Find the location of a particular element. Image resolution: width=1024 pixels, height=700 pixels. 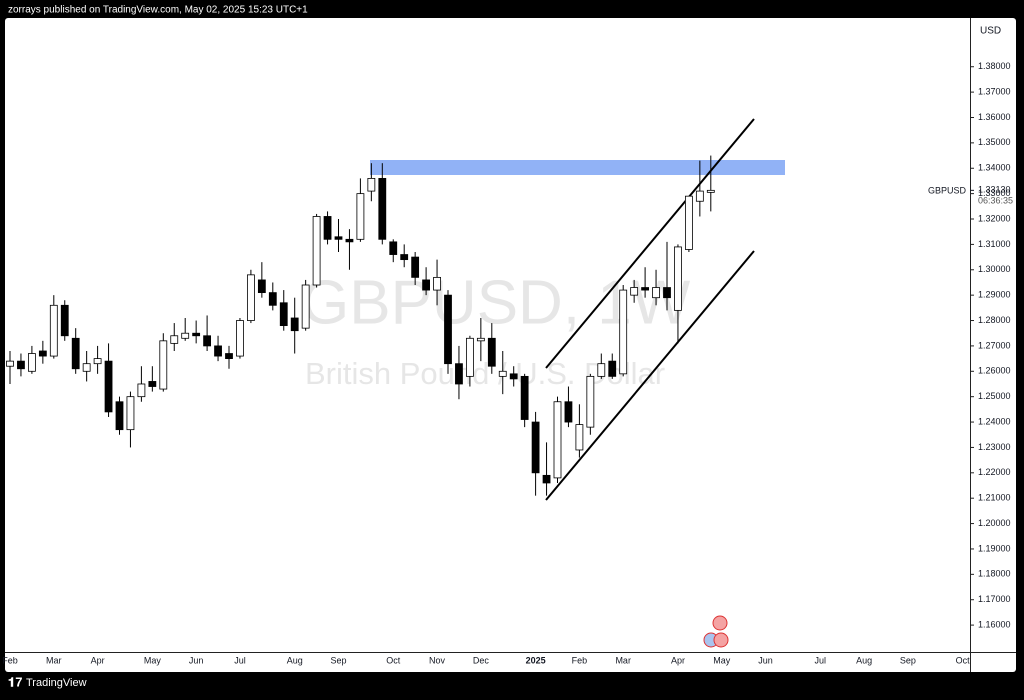

y-tick-label: 1.29000 is located at coordinates (994, 295).